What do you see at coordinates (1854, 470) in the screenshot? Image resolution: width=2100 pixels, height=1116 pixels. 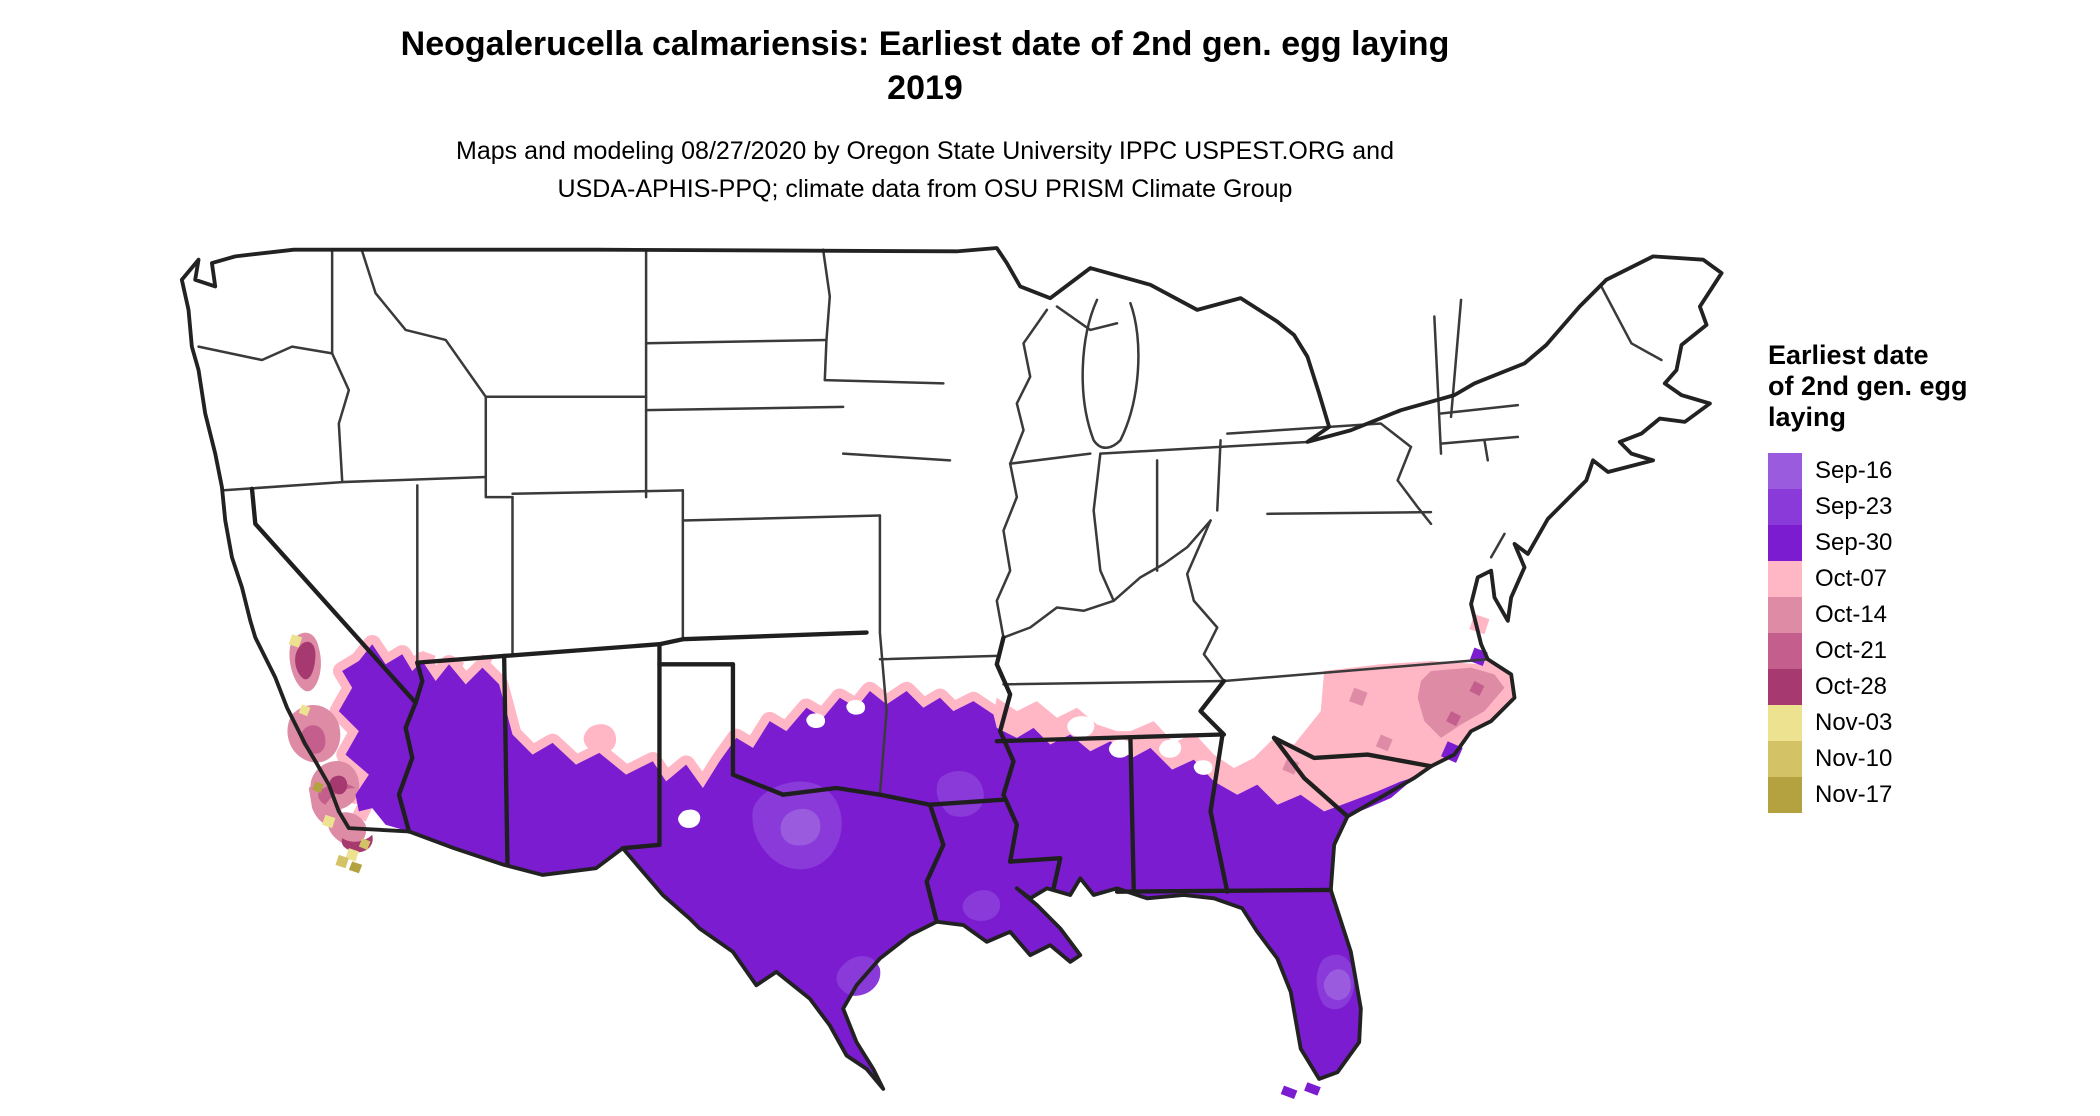 I see `legend-label-sep16: Sep-16` at bounding box center [1854, 470].